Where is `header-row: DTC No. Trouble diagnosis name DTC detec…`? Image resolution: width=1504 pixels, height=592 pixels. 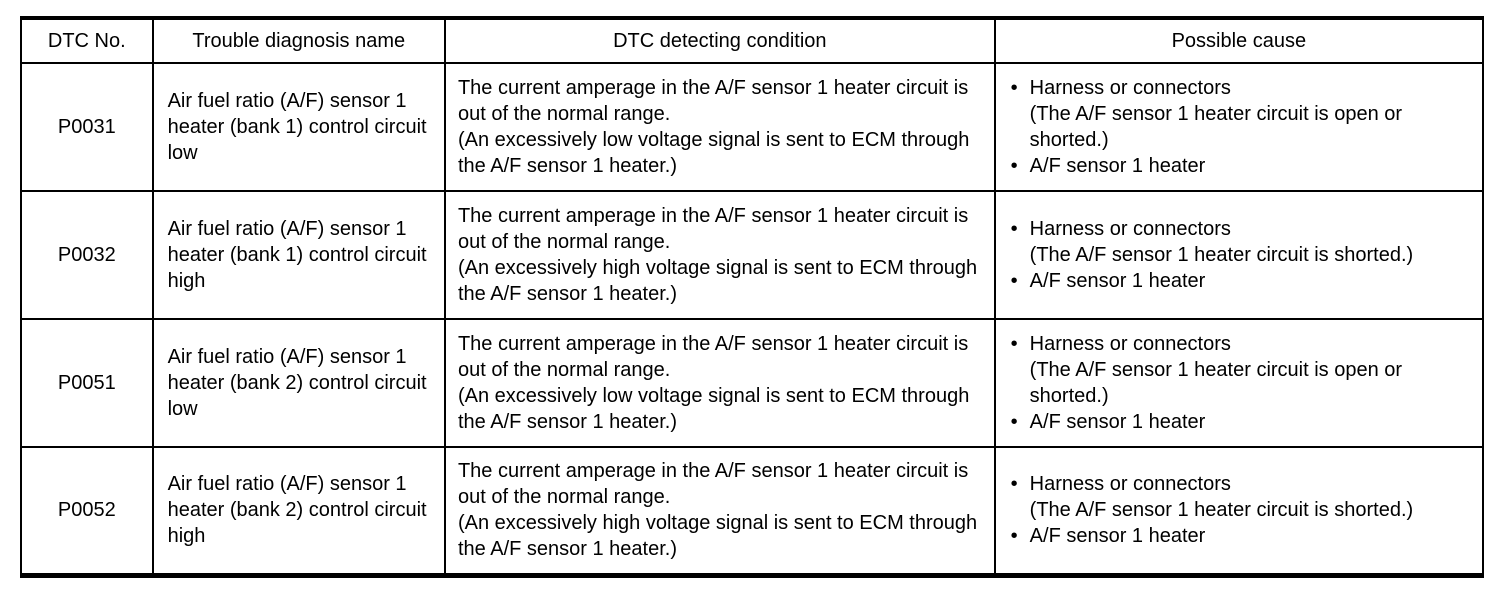
header-row: DTC No. Trouble diagnosis name DTC detec… is located at coordinates (752, 40).